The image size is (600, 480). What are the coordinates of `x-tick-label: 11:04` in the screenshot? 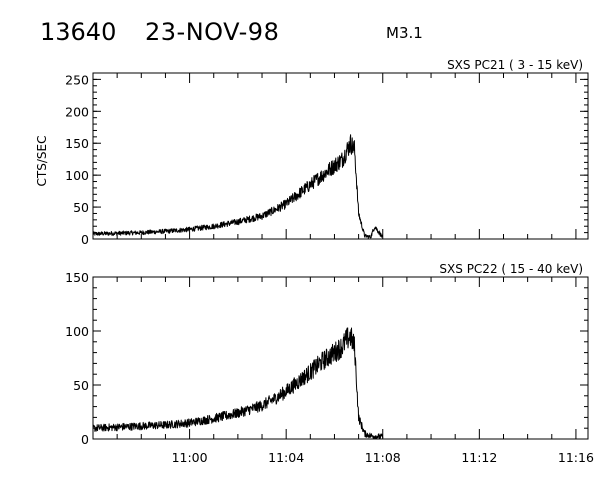 It's located at (286, 457).